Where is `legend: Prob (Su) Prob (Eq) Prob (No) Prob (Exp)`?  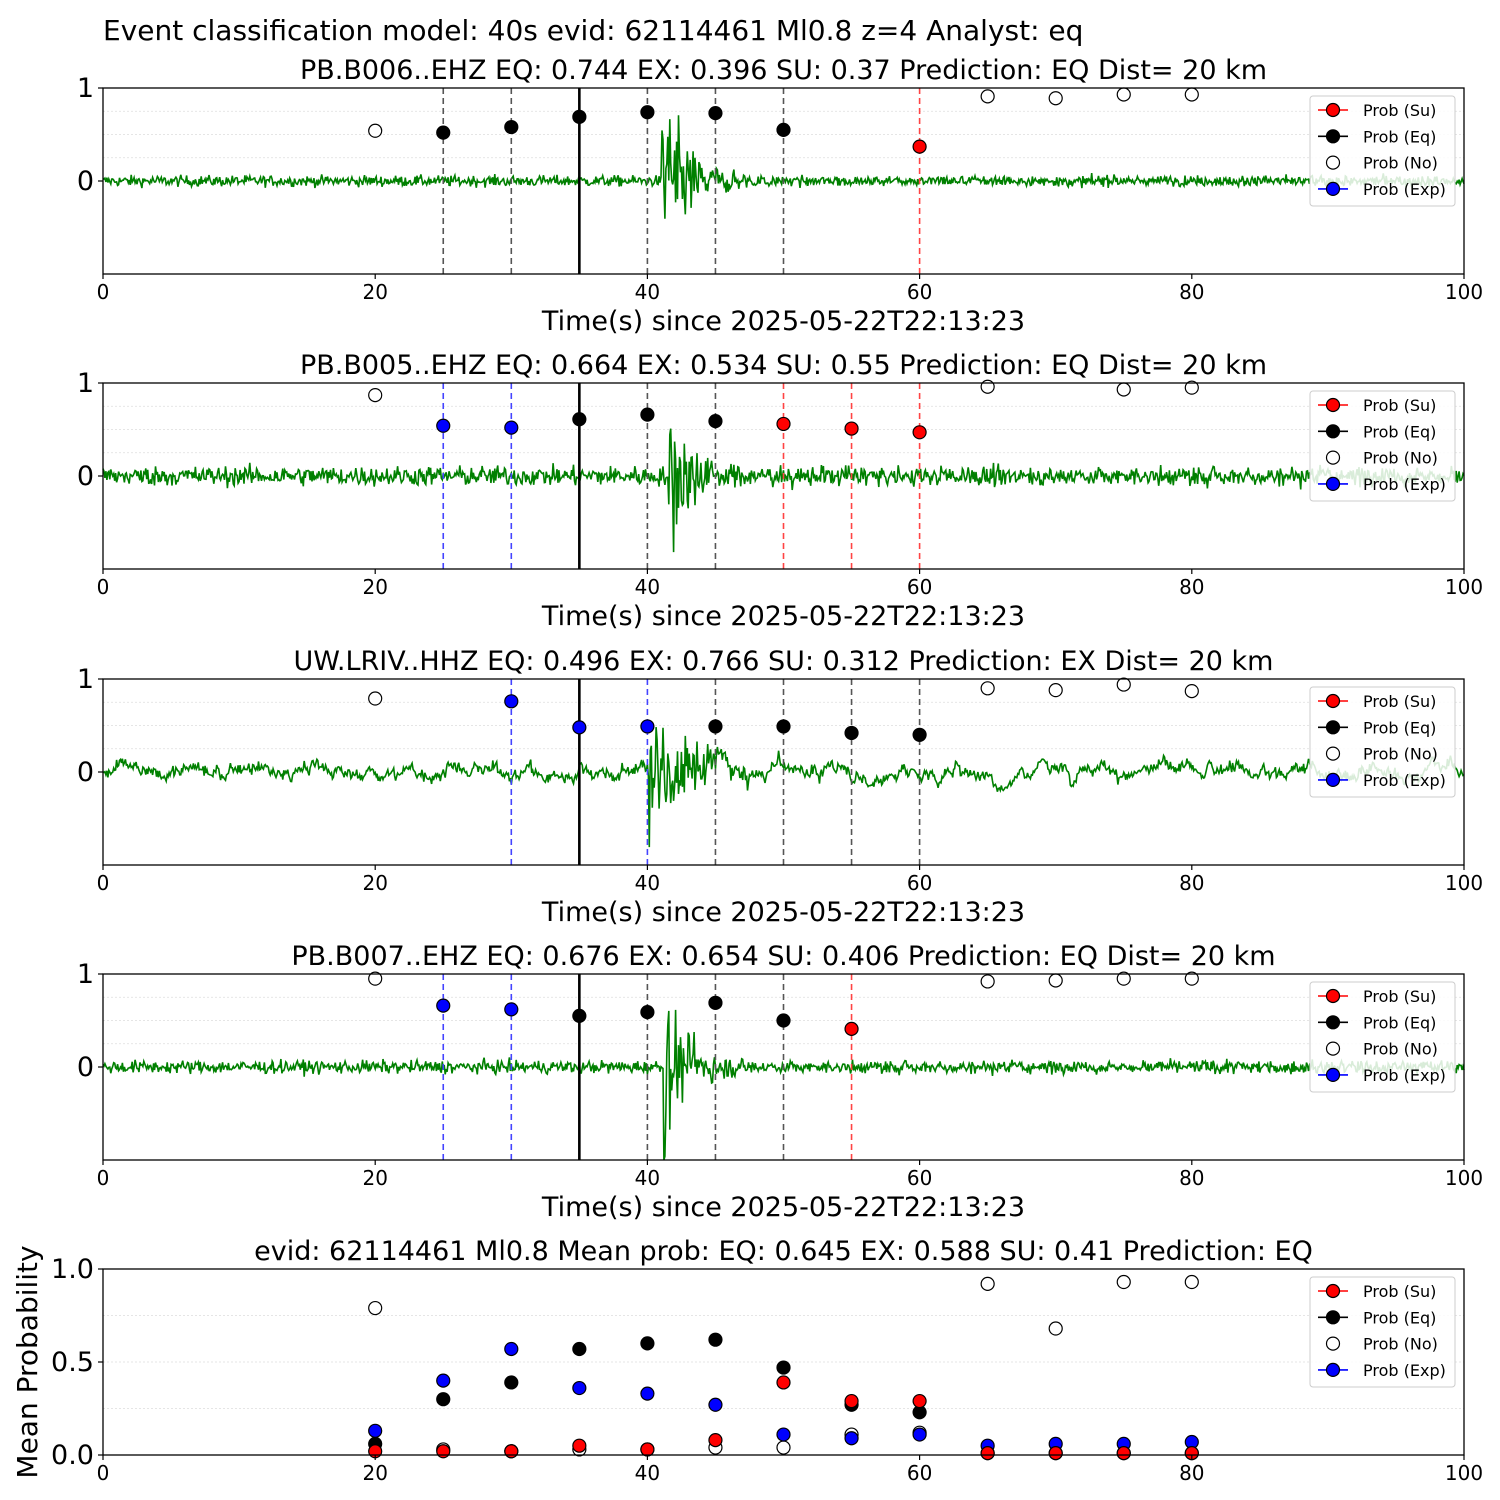
legend: Prob (Su) Prob (Eq) Prob (No) Prob (Exp) is located at coordinates (1382, 1332).